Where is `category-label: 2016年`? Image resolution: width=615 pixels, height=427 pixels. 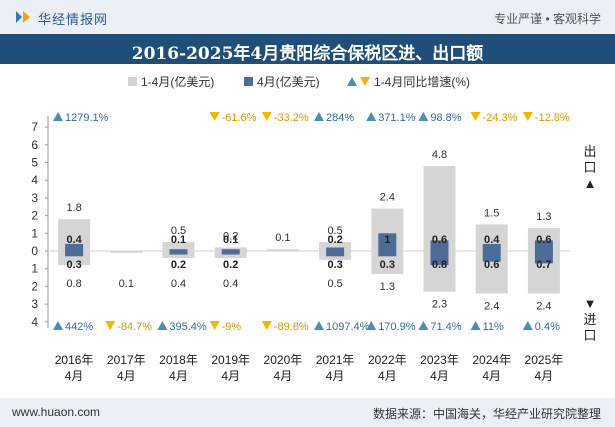 category-label: 2016年 is located at coordinates (74, 360).